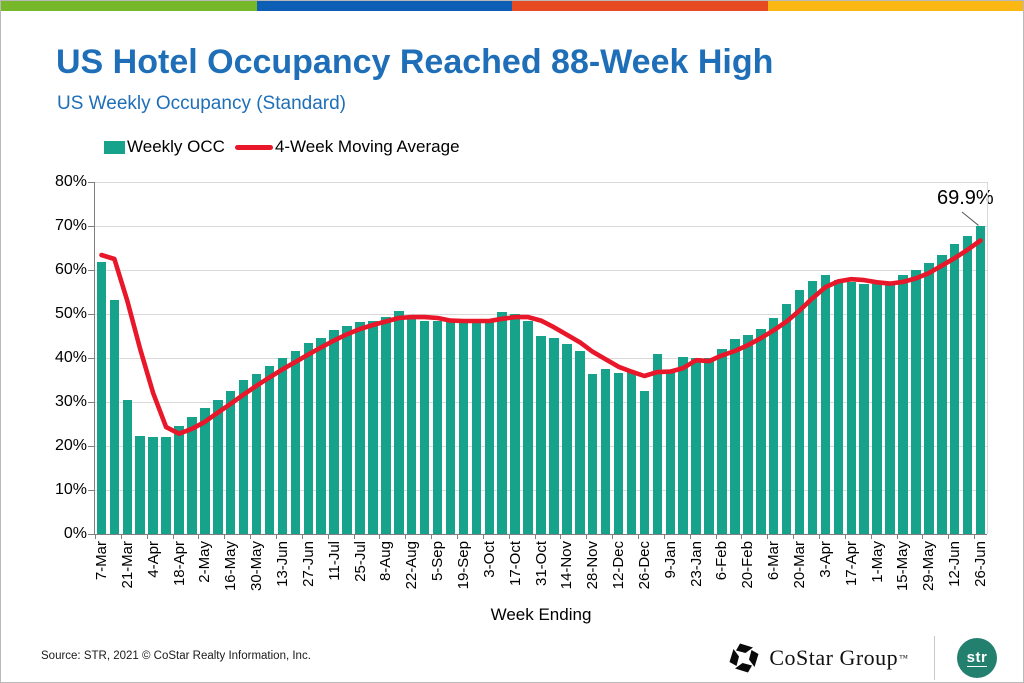 The width and height of the screenshot is (1024, 683). What do you see at coordinates (528, 427) in the screenshot?
I see `bar-24-Oct` at bounding box center [528, 427].